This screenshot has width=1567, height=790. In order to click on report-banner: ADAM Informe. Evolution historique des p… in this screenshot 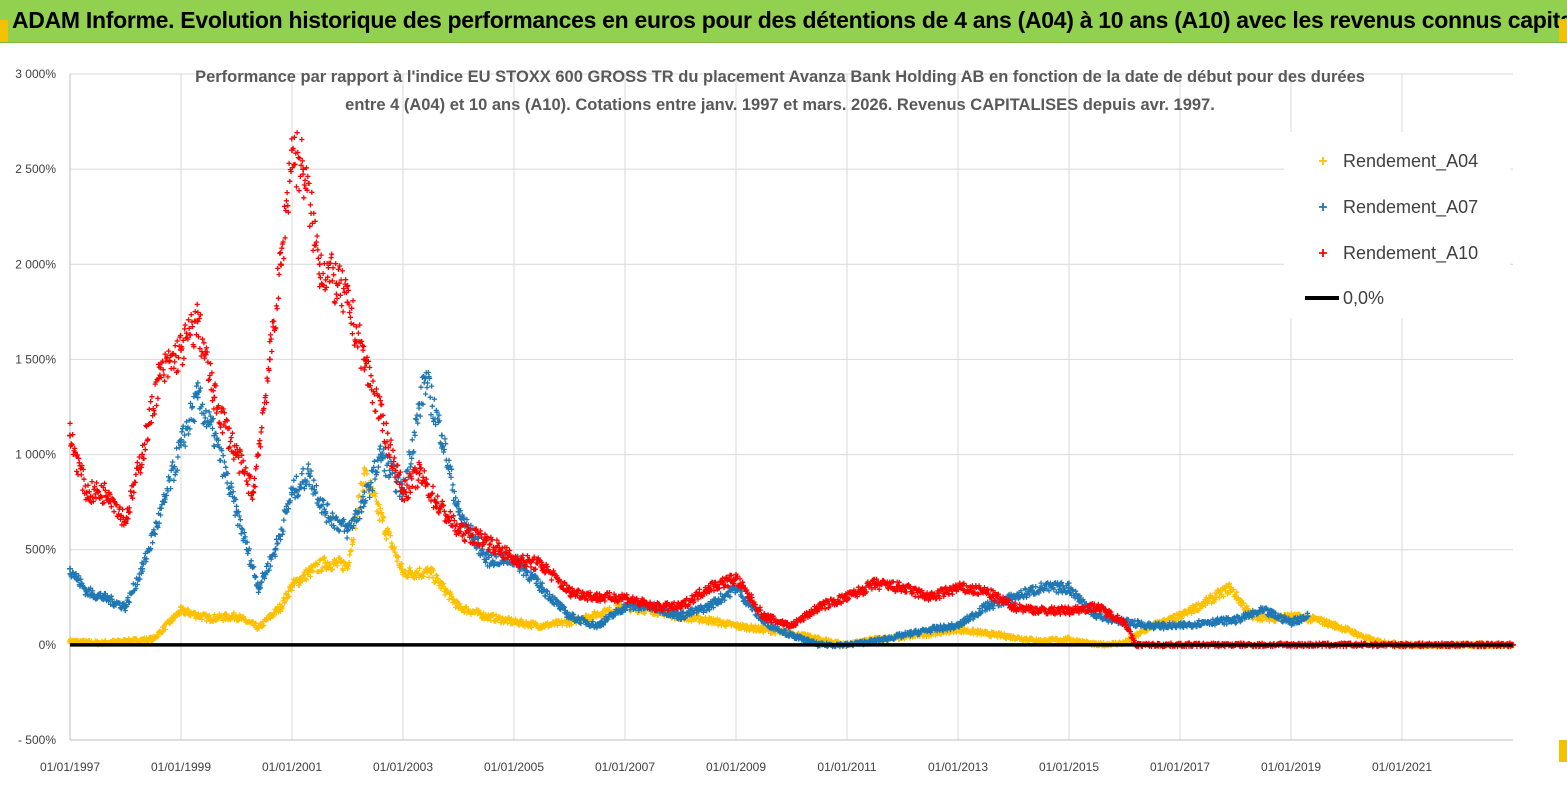, I will do `click(783, 21)`.